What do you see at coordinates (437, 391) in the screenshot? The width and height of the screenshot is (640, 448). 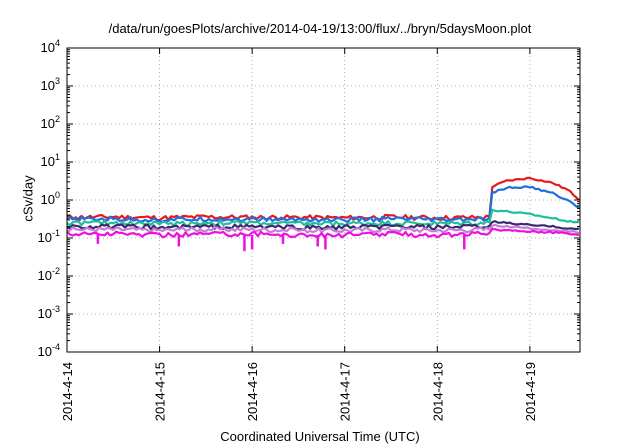 I see `x-tick-label: 2014-4-18` at bounding box center [437, 391].